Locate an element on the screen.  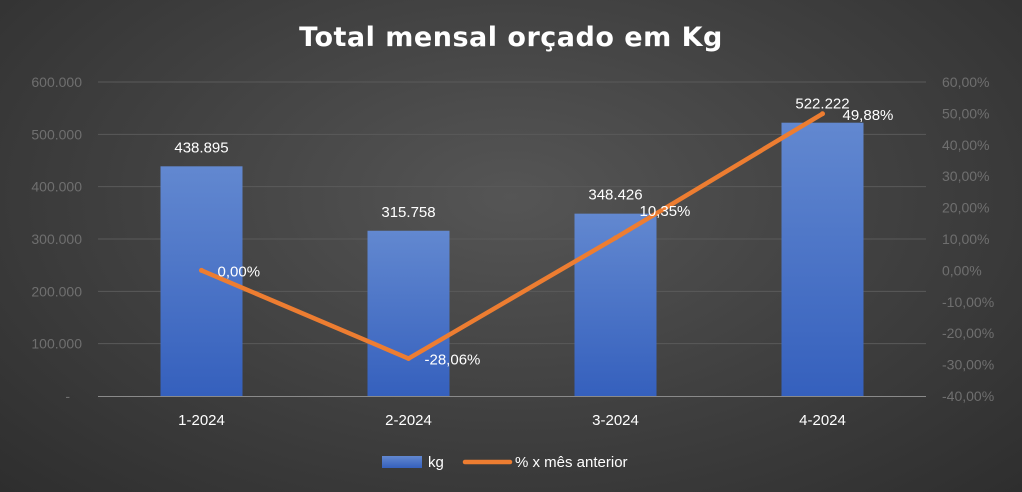
chart-title: Total mensal orçado em Kg is located at coordinates (511, 37).